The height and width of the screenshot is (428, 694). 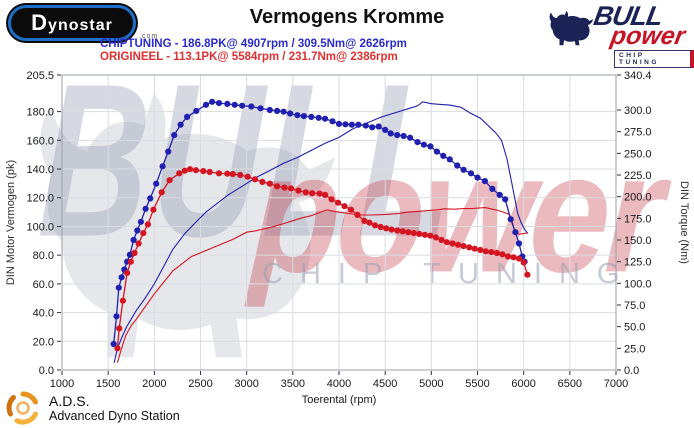 What do you see at coordinates (108, 384) in the screenshot?
I see `x-tick-label: 1500` at bounding box center [108, 384].